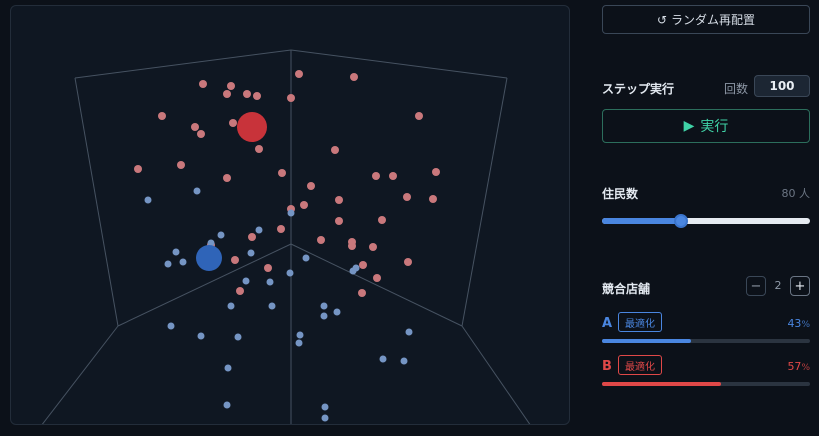 The height and width of the screenshot is (436, 819). What do you see at coordinates (800, 286) in the screenshot?
I see `increase-stores-button: +` at bounding box center [800, 286].